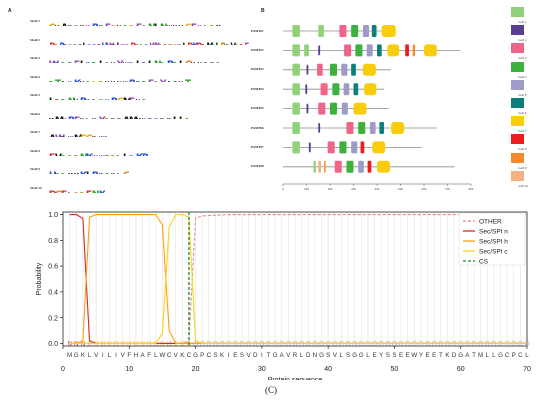 This screenshot has height=402, width=550. What do you see at coordinates (35, 21) in the screenshot?
I see `motif-label: Motif 1` at bounding box center [35, 21].